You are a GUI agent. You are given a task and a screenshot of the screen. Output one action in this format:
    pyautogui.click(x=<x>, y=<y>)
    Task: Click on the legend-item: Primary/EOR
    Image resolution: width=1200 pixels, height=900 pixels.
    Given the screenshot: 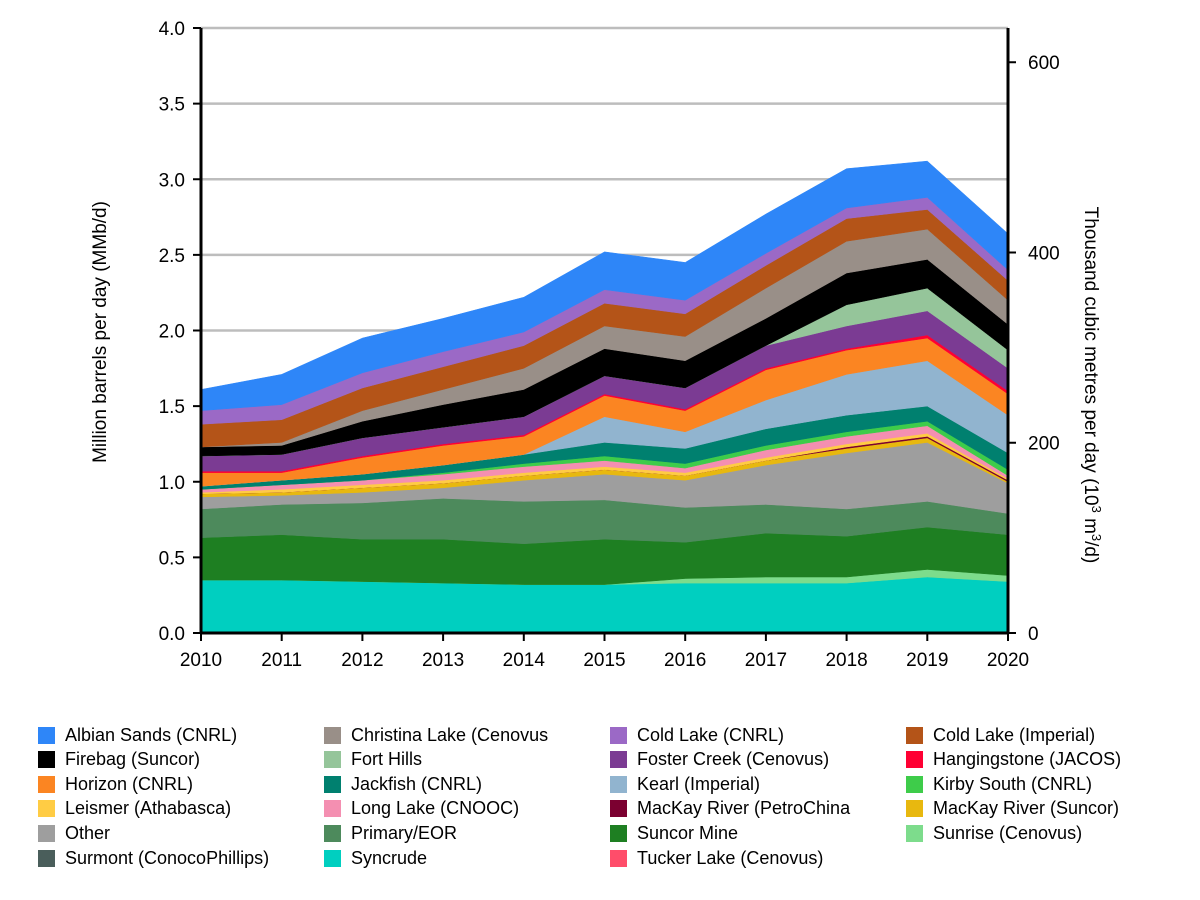 What is the action you would take?
    pyautogui.click(x=390, y=833)
    